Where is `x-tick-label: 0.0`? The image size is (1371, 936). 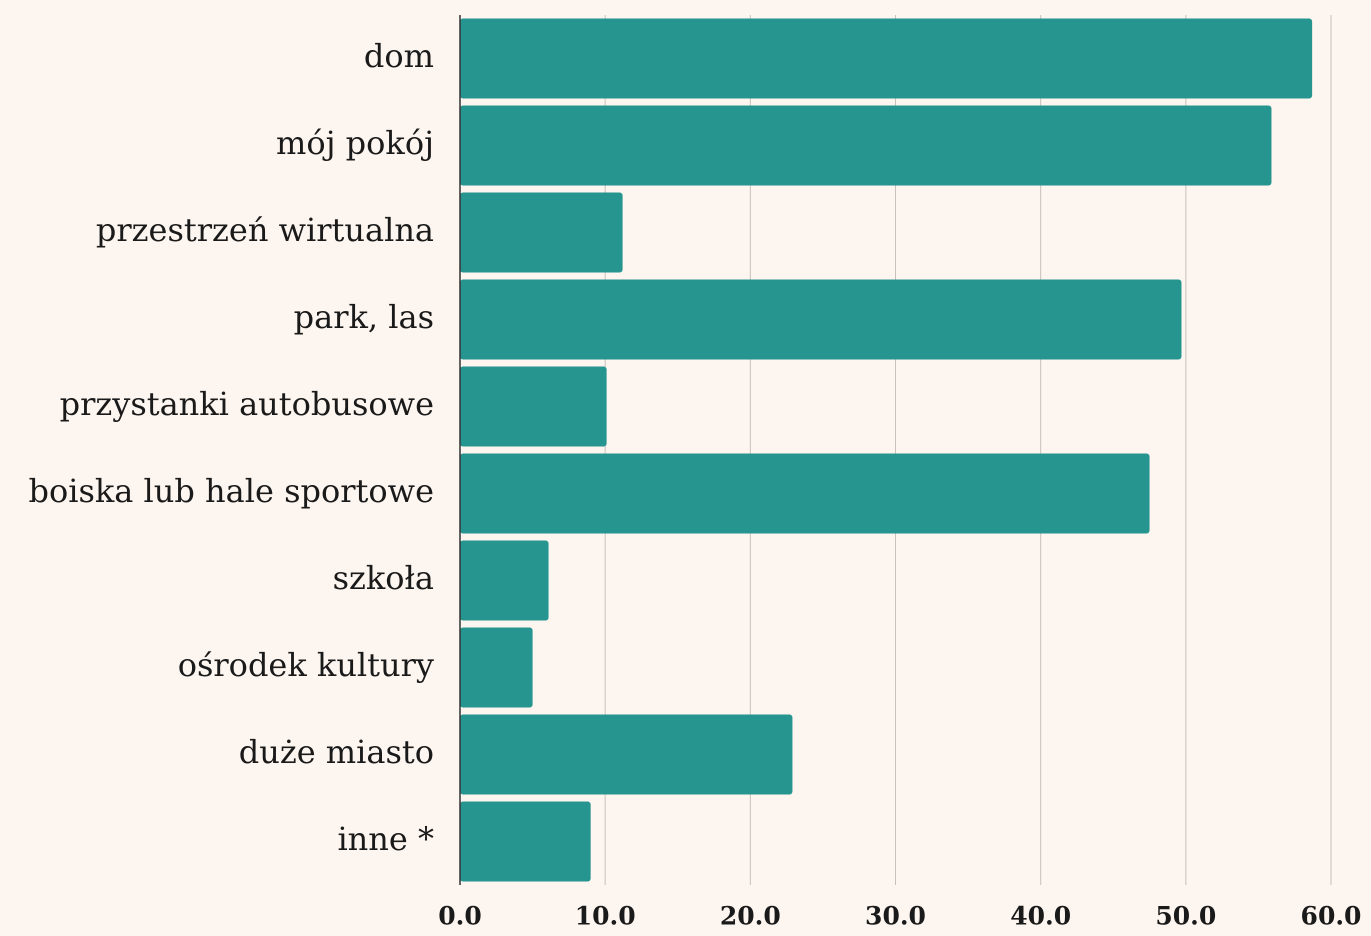 x-tick-label: 0.0 is located at coordinates (460, 916).